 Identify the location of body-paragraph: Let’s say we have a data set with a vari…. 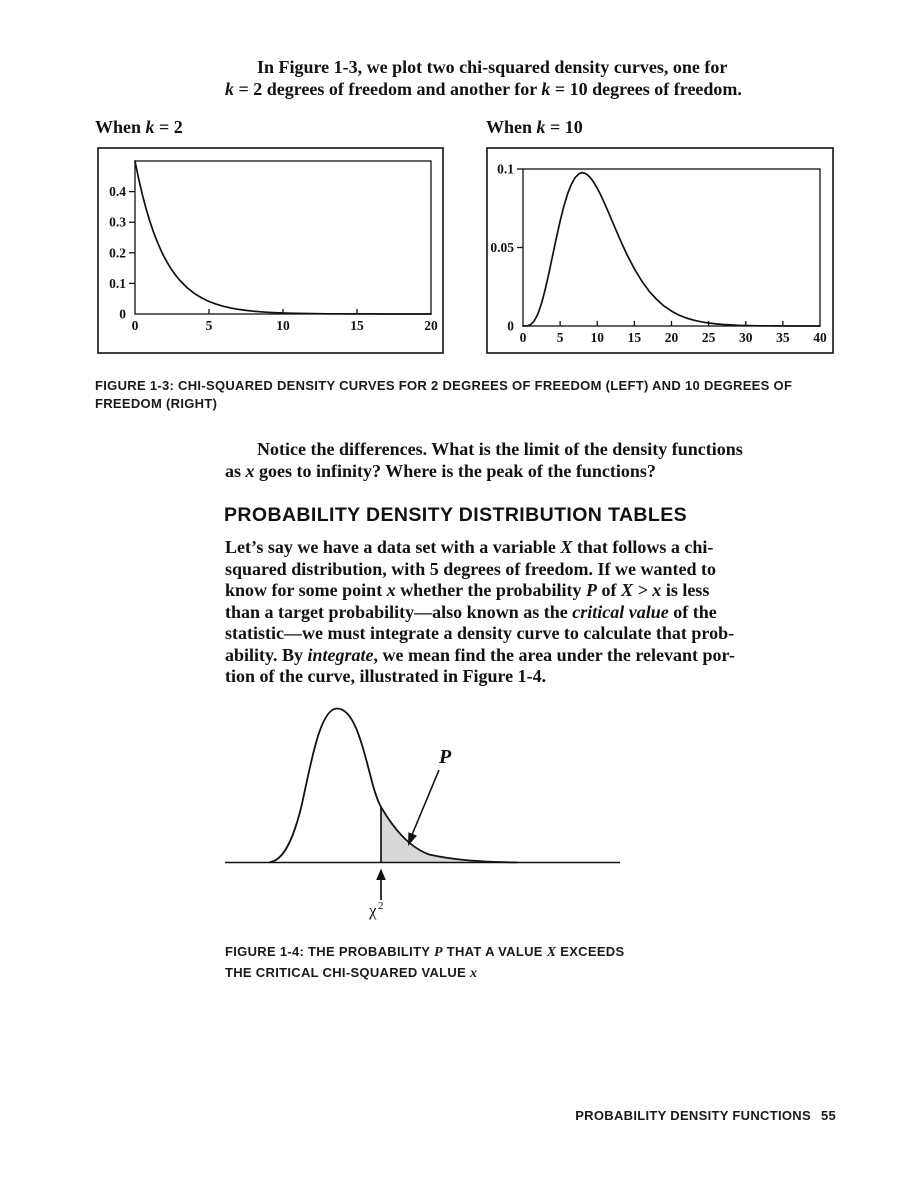
(480, 612).